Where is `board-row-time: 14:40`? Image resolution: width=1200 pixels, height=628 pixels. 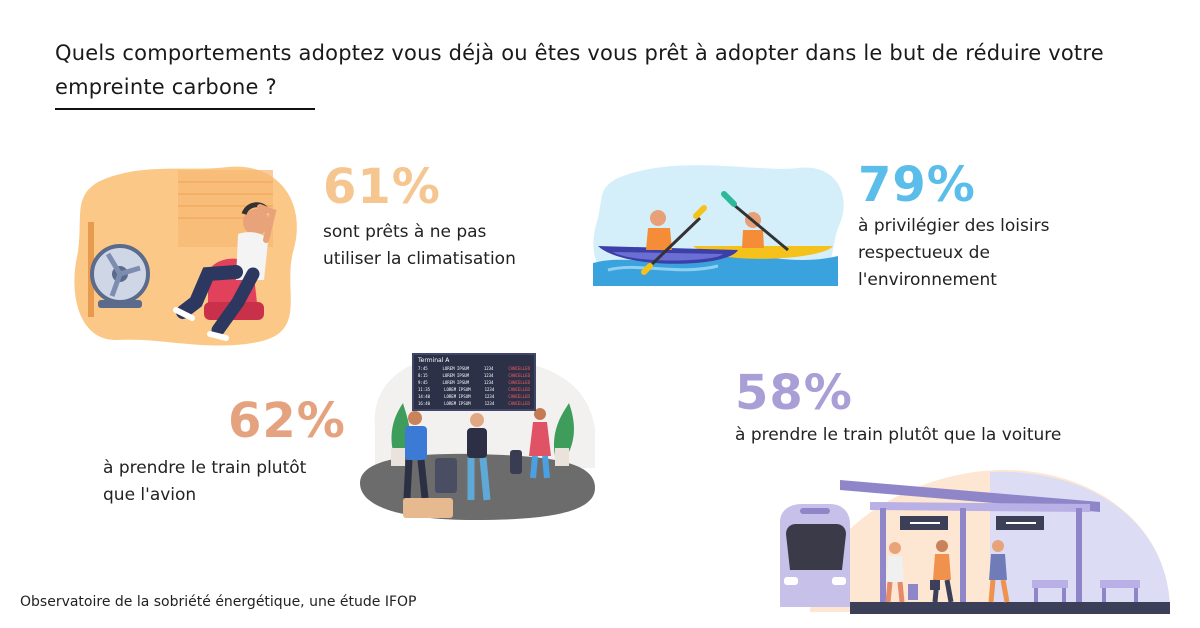
board-row-time: 14:40 is located at coordinates (424, 396).